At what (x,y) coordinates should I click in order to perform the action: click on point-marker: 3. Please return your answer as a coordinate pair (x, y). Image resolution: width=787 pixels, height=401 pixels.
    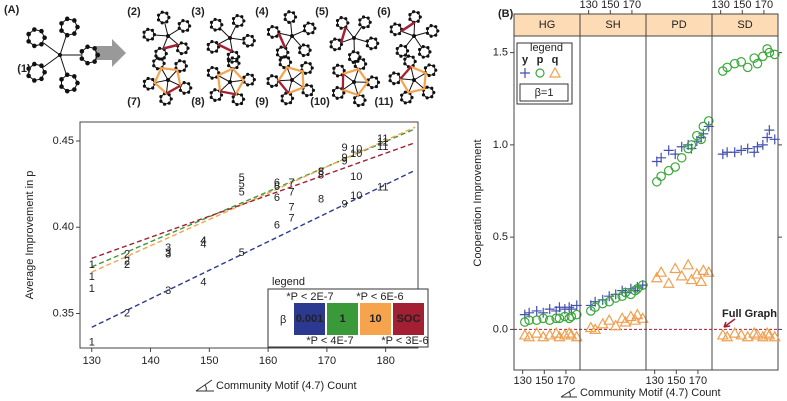
    Looking at the image, I should click on (168, 248).